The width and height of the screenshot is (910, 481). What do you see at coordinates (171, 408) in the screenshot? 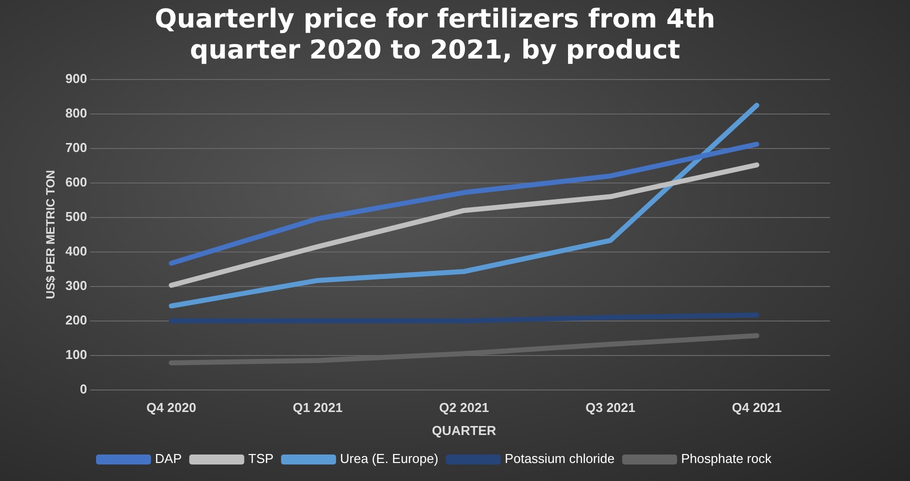
I see `x-tick-label: Q4 2020` at bounding box center [171, 408].